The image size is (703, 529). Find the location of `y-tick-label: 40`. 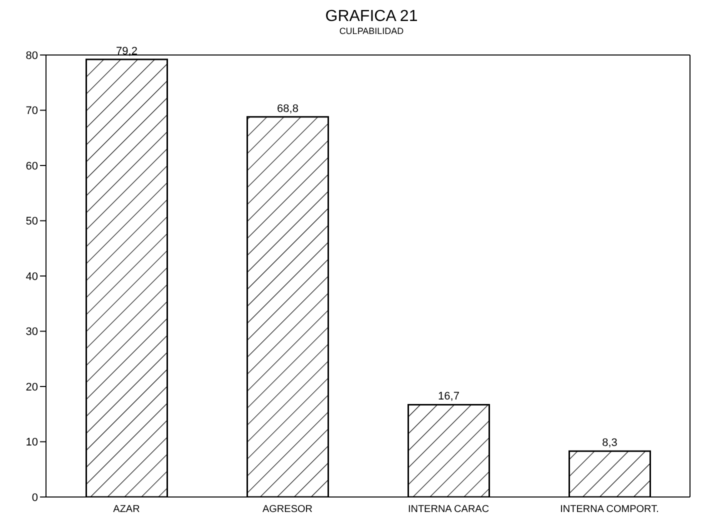

y-tick-label: 40 is located at coordinates (32, 276).